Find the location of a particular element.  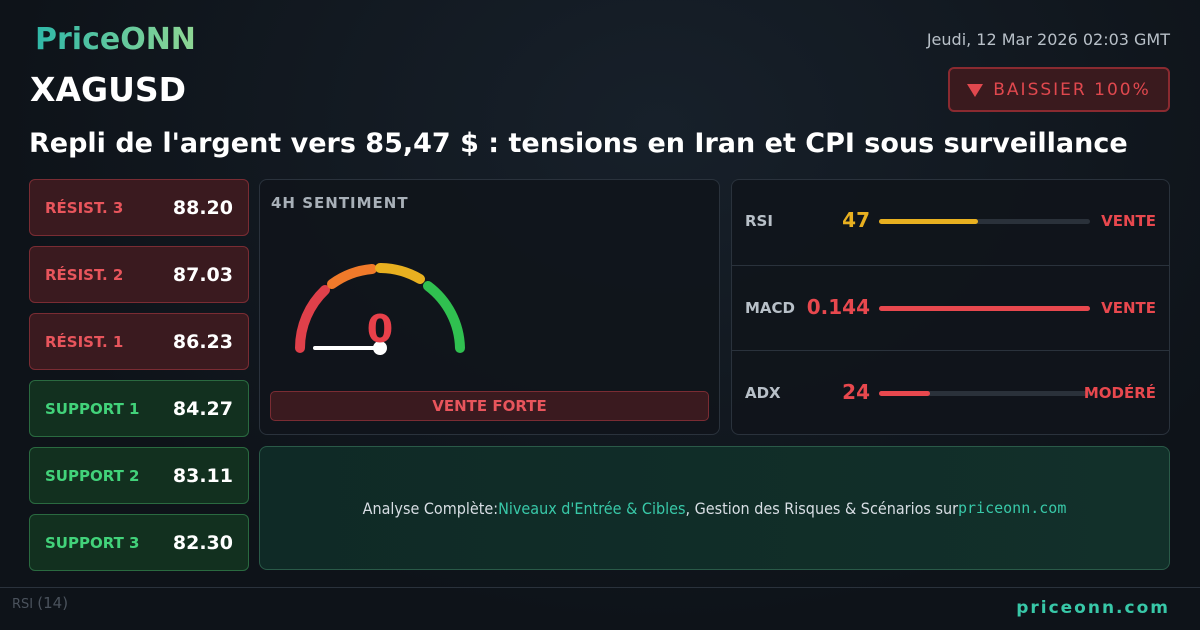

level-box: SUPPORT 1 84.27 is located at coordinates (139, 408).